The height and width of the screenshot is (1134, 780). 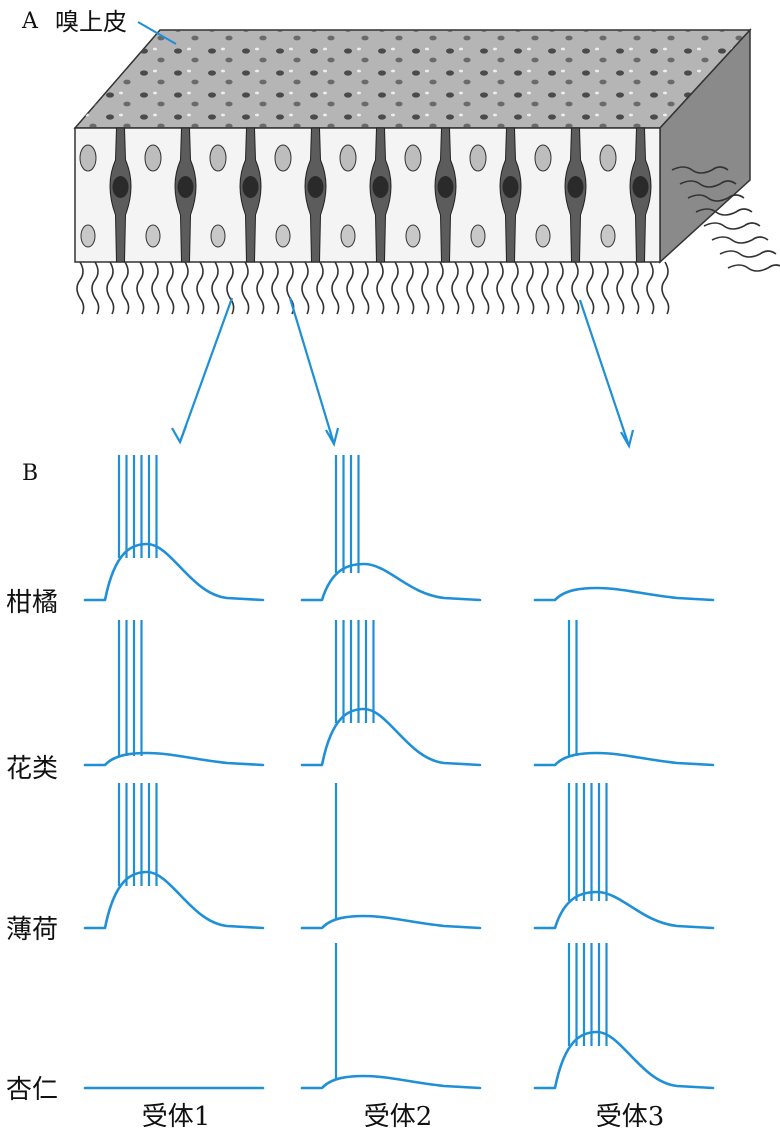 I want to click on receptor-label-2: 受体2, so click(x=398, y=1117).